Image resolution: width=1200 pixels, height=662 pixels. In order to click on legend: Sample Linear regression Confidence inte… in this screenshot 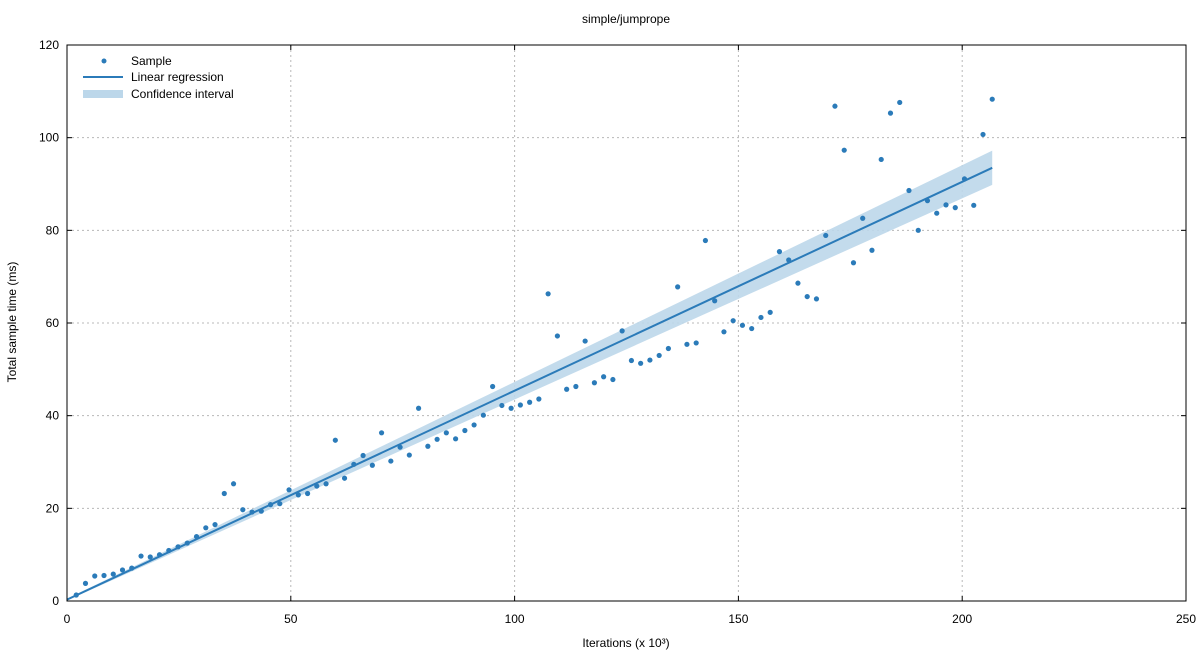, I will do `click(158, 77)`.